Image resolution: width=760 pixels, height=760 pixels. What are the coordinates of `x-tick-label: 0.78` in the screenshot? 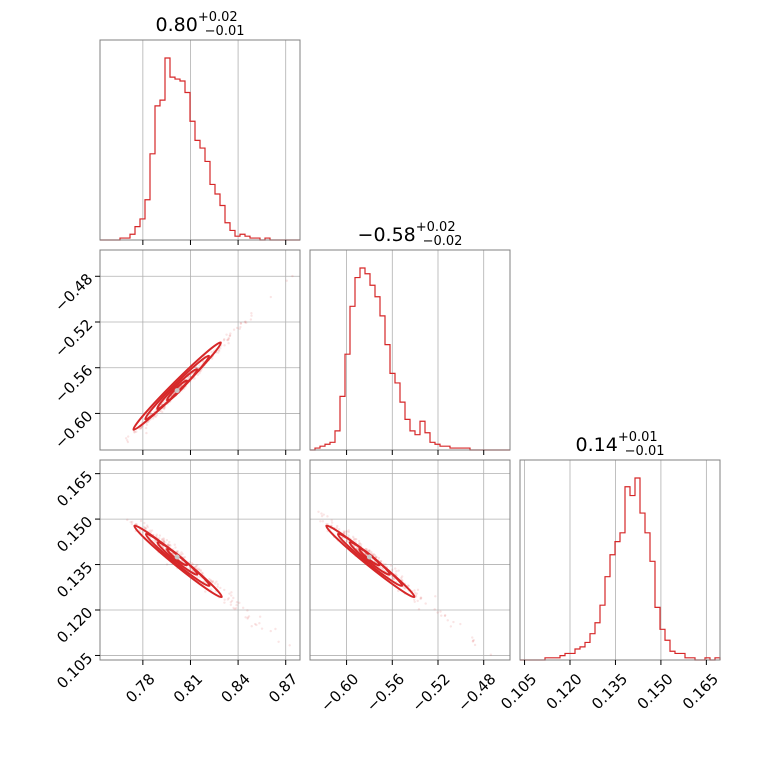 It's located at (140, 688).